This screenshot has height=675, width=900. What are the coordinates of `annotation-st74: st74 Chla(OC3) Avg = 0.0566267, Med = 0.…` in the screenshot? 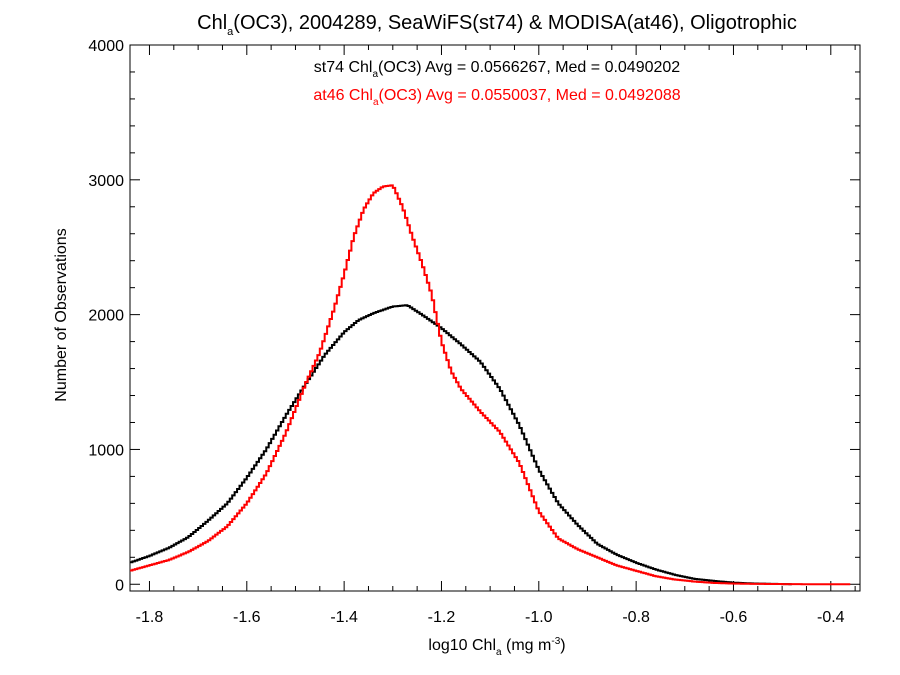 It's located at (497, 69).